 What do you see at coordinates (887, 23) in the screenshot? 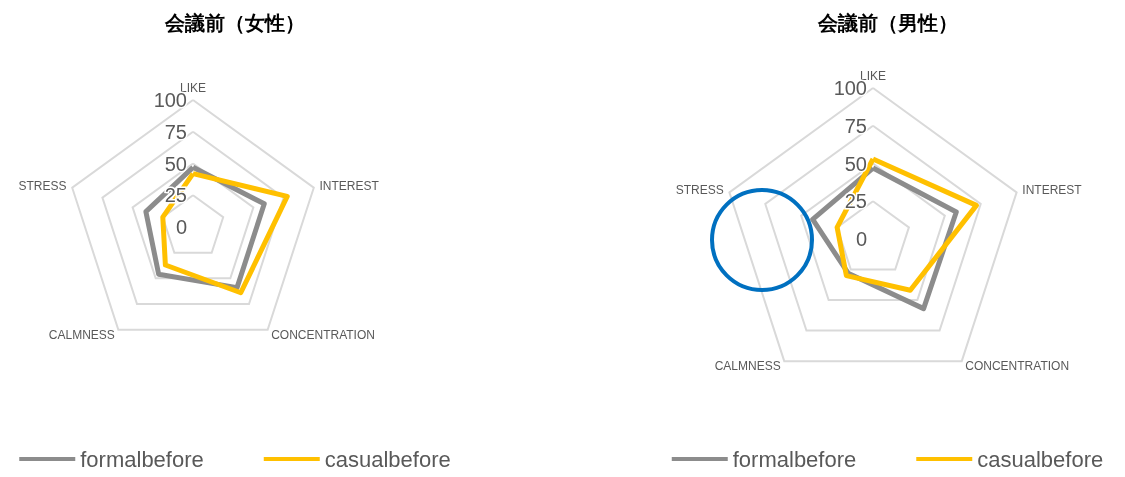
I see `chart-title: 会議前（男性）` at bounding box center [887, 23].